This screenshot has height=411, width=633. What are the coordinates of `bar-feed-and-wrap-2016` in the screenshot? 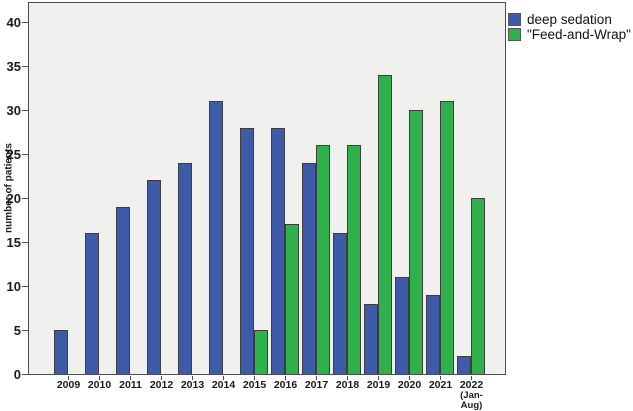 It's located at (292, 299).